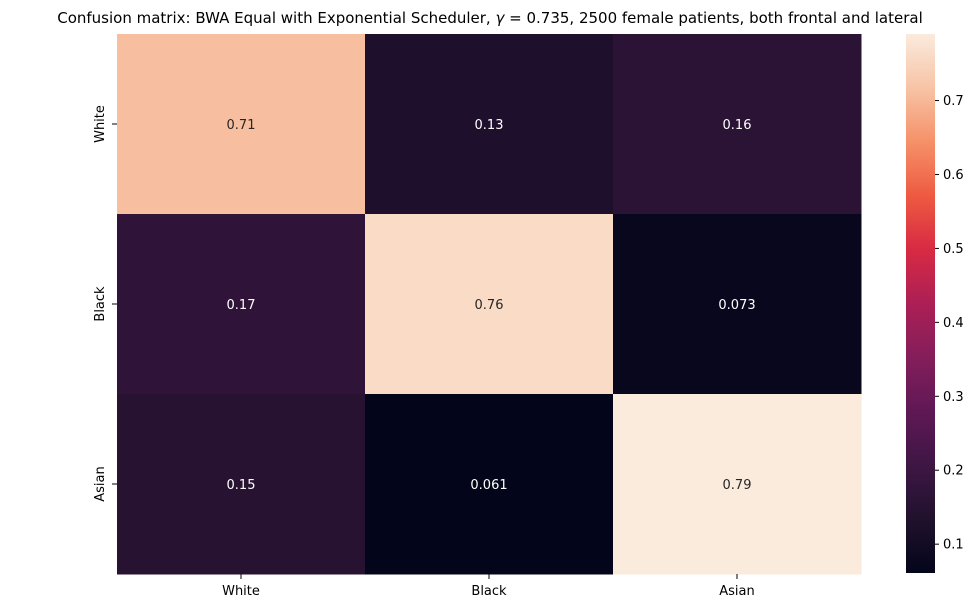 The image size is (976, 607). I want to click on x-tick-label: Black, so click(489, 591).